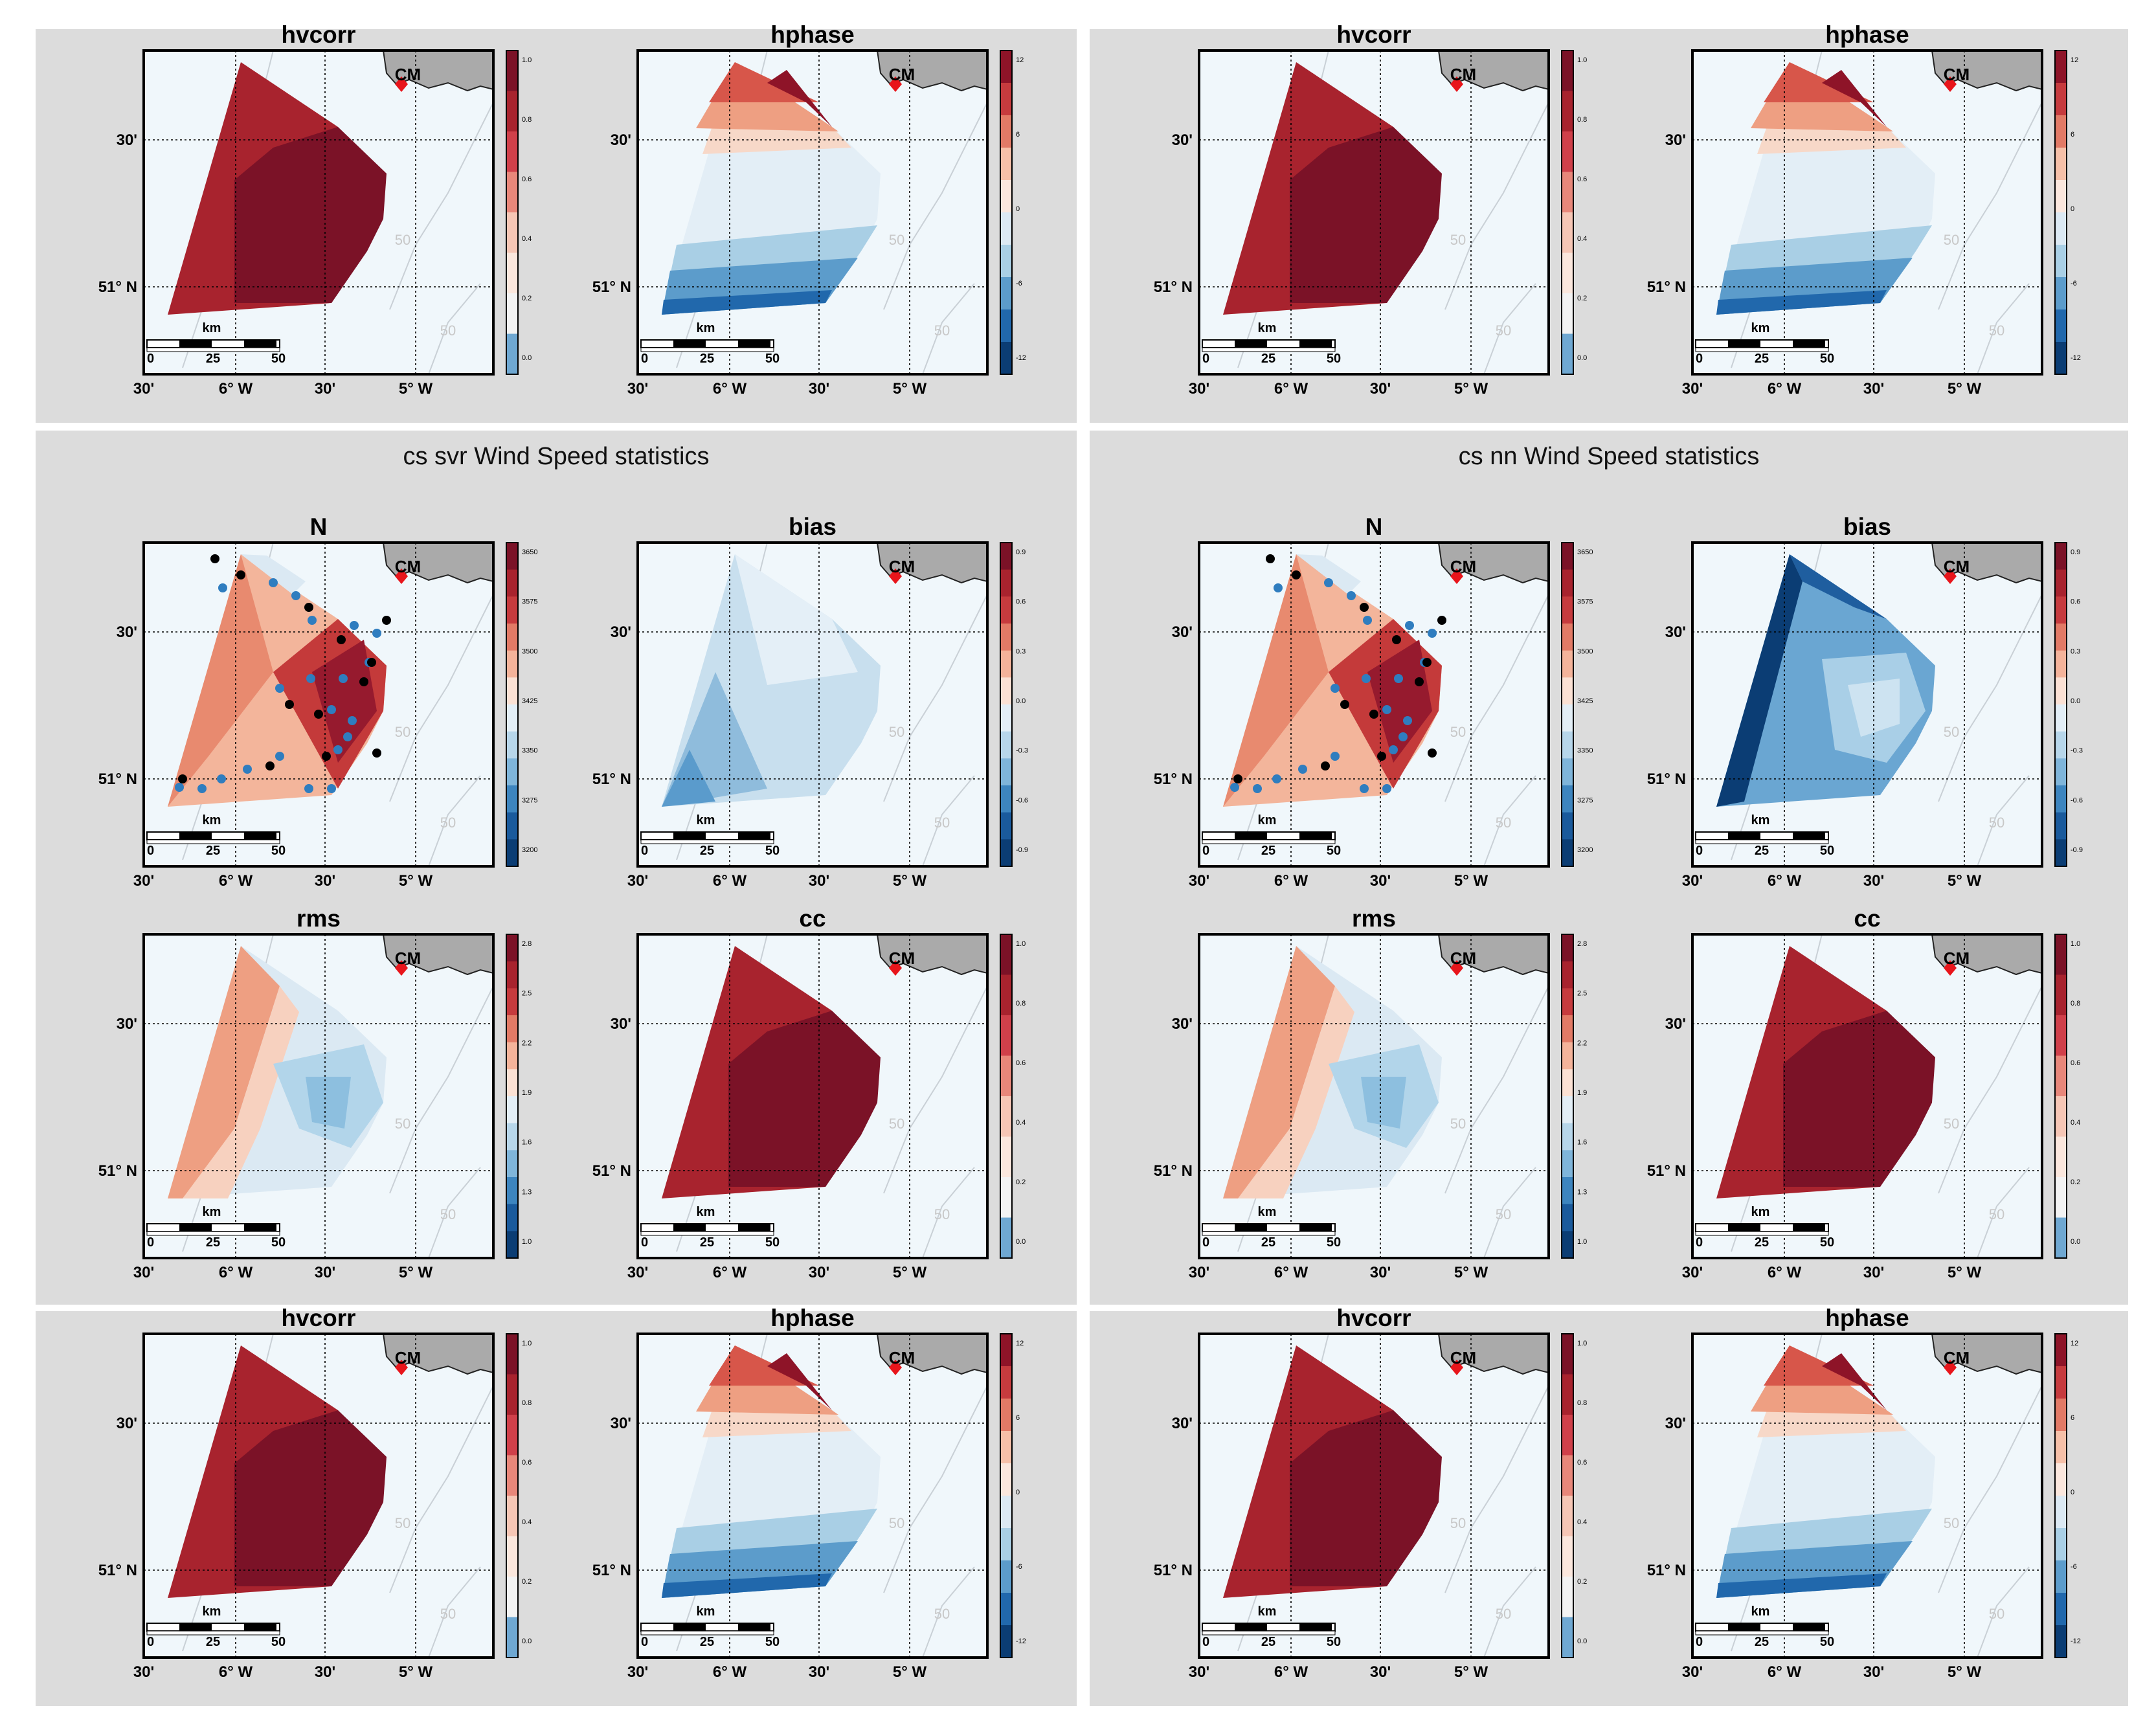 This screenshot has width=2156, height=1732. I want to click on colorbar-tick: 0.3, so click(2075, 651).